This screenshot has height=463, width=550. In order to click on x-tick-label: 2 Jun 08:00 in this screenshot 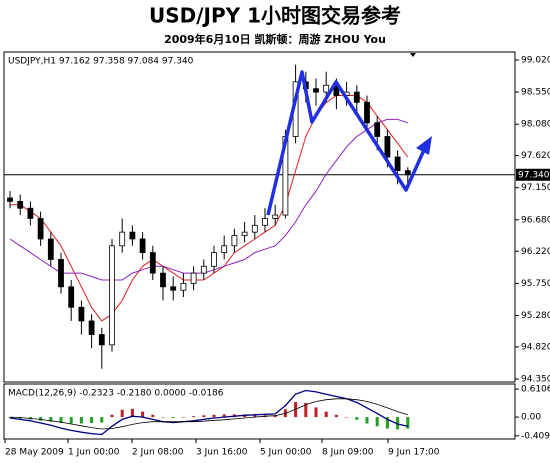, I will do `click(158, 453)`.